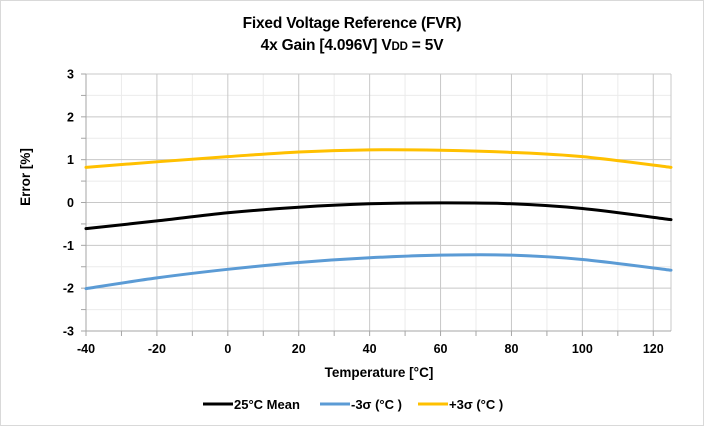 The height and width of the screenshot is (426, 704). Describe the element at coordinates (653, 349) in the screenshot. I see `x-tick-label: 120` at that location.